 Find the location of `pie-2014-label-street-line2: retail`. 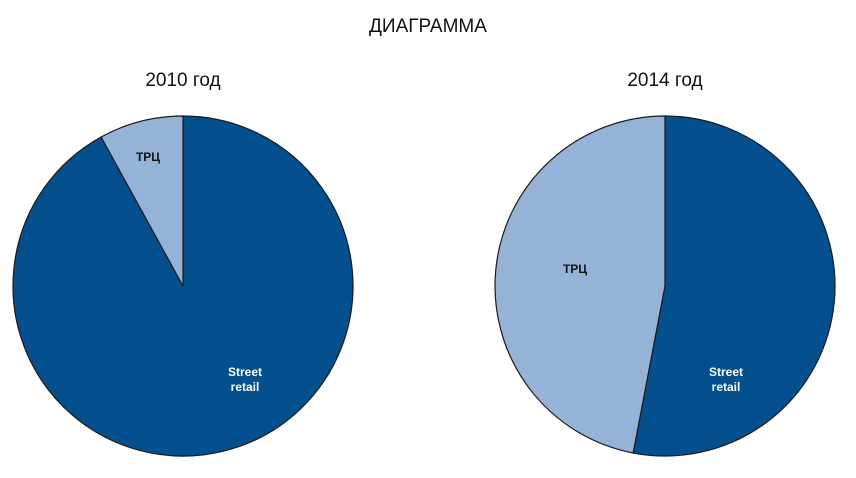

pie-2014-label-street-line2: retail is located at coordinates (726, 387).